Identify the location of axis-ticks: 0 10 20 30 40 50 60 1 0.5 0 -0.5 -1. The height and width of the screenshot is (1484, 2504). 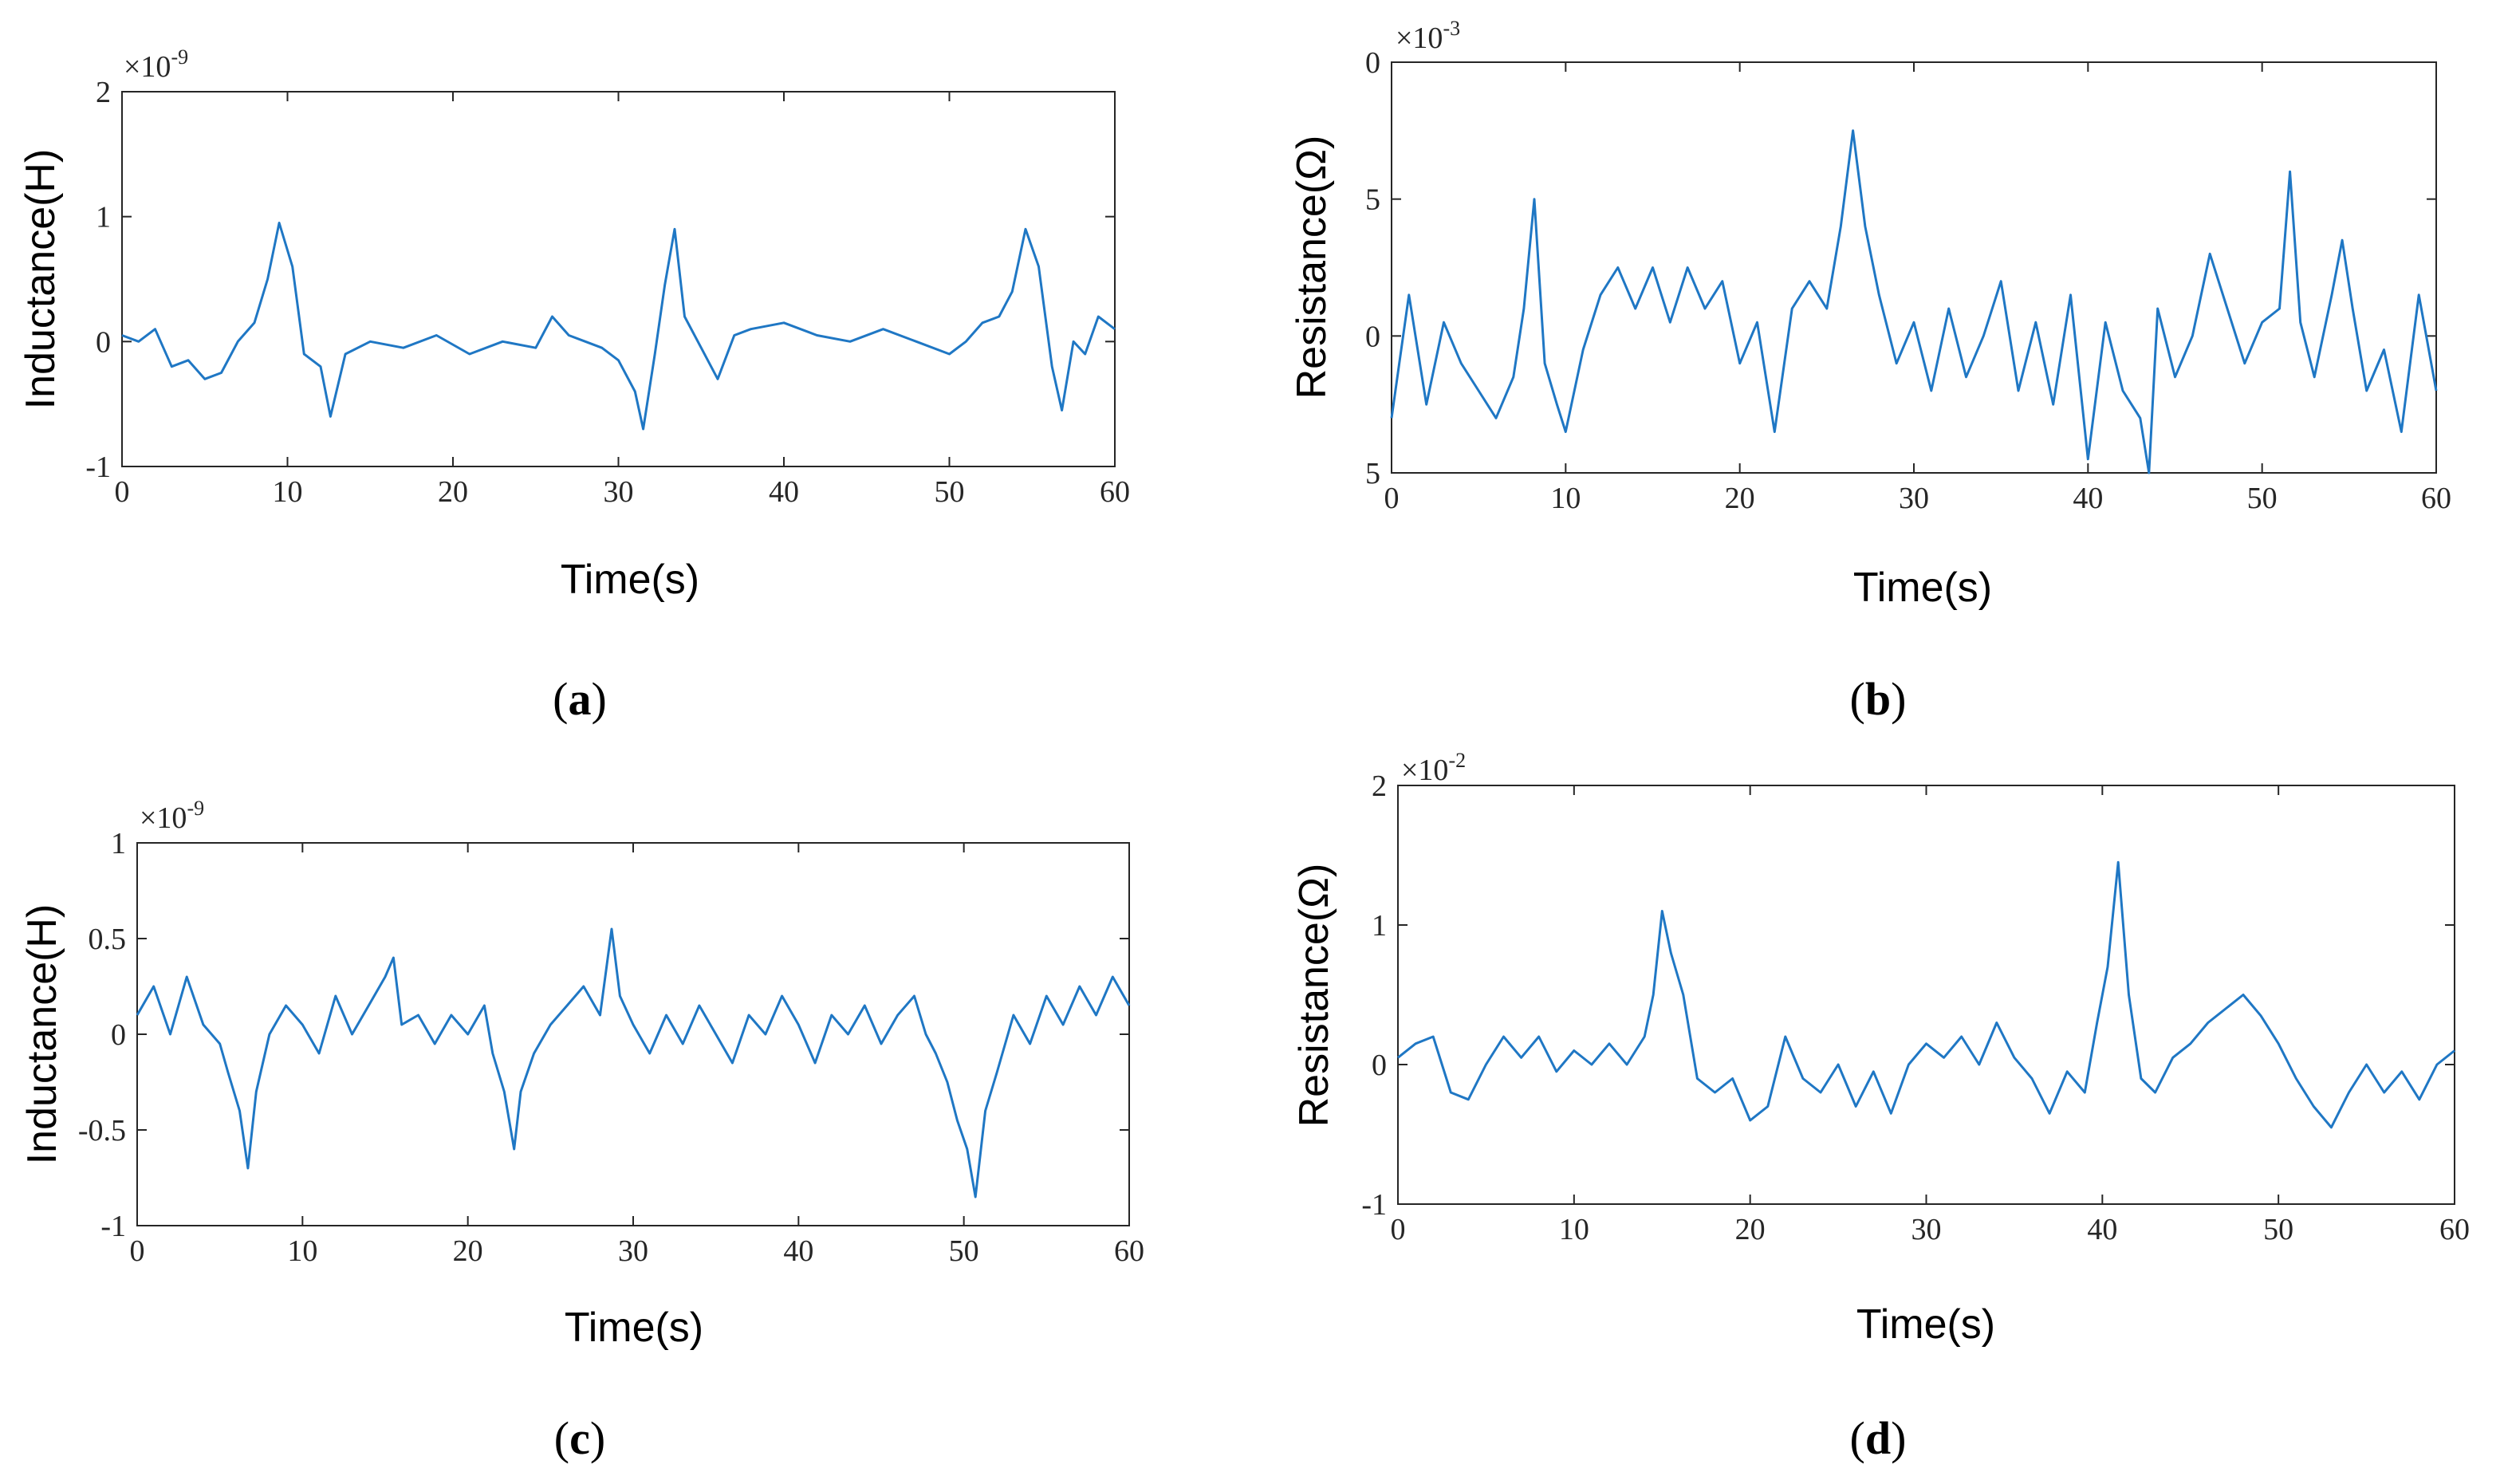
(611, 1047).